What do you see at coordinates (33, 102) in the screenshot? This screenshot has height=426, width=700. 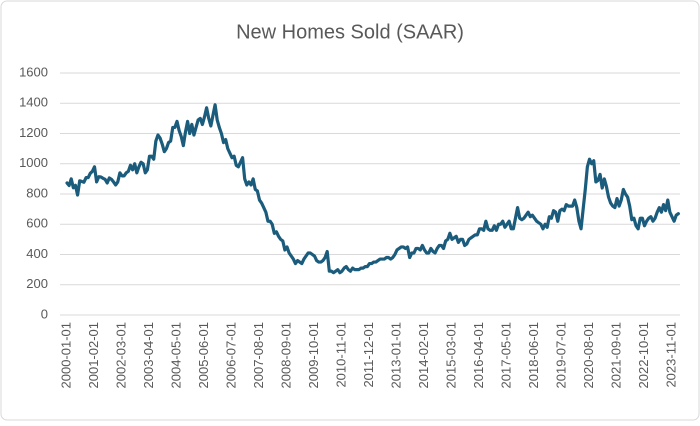 I see `y-tick-label: 1400` at bounding box center [33, 102].